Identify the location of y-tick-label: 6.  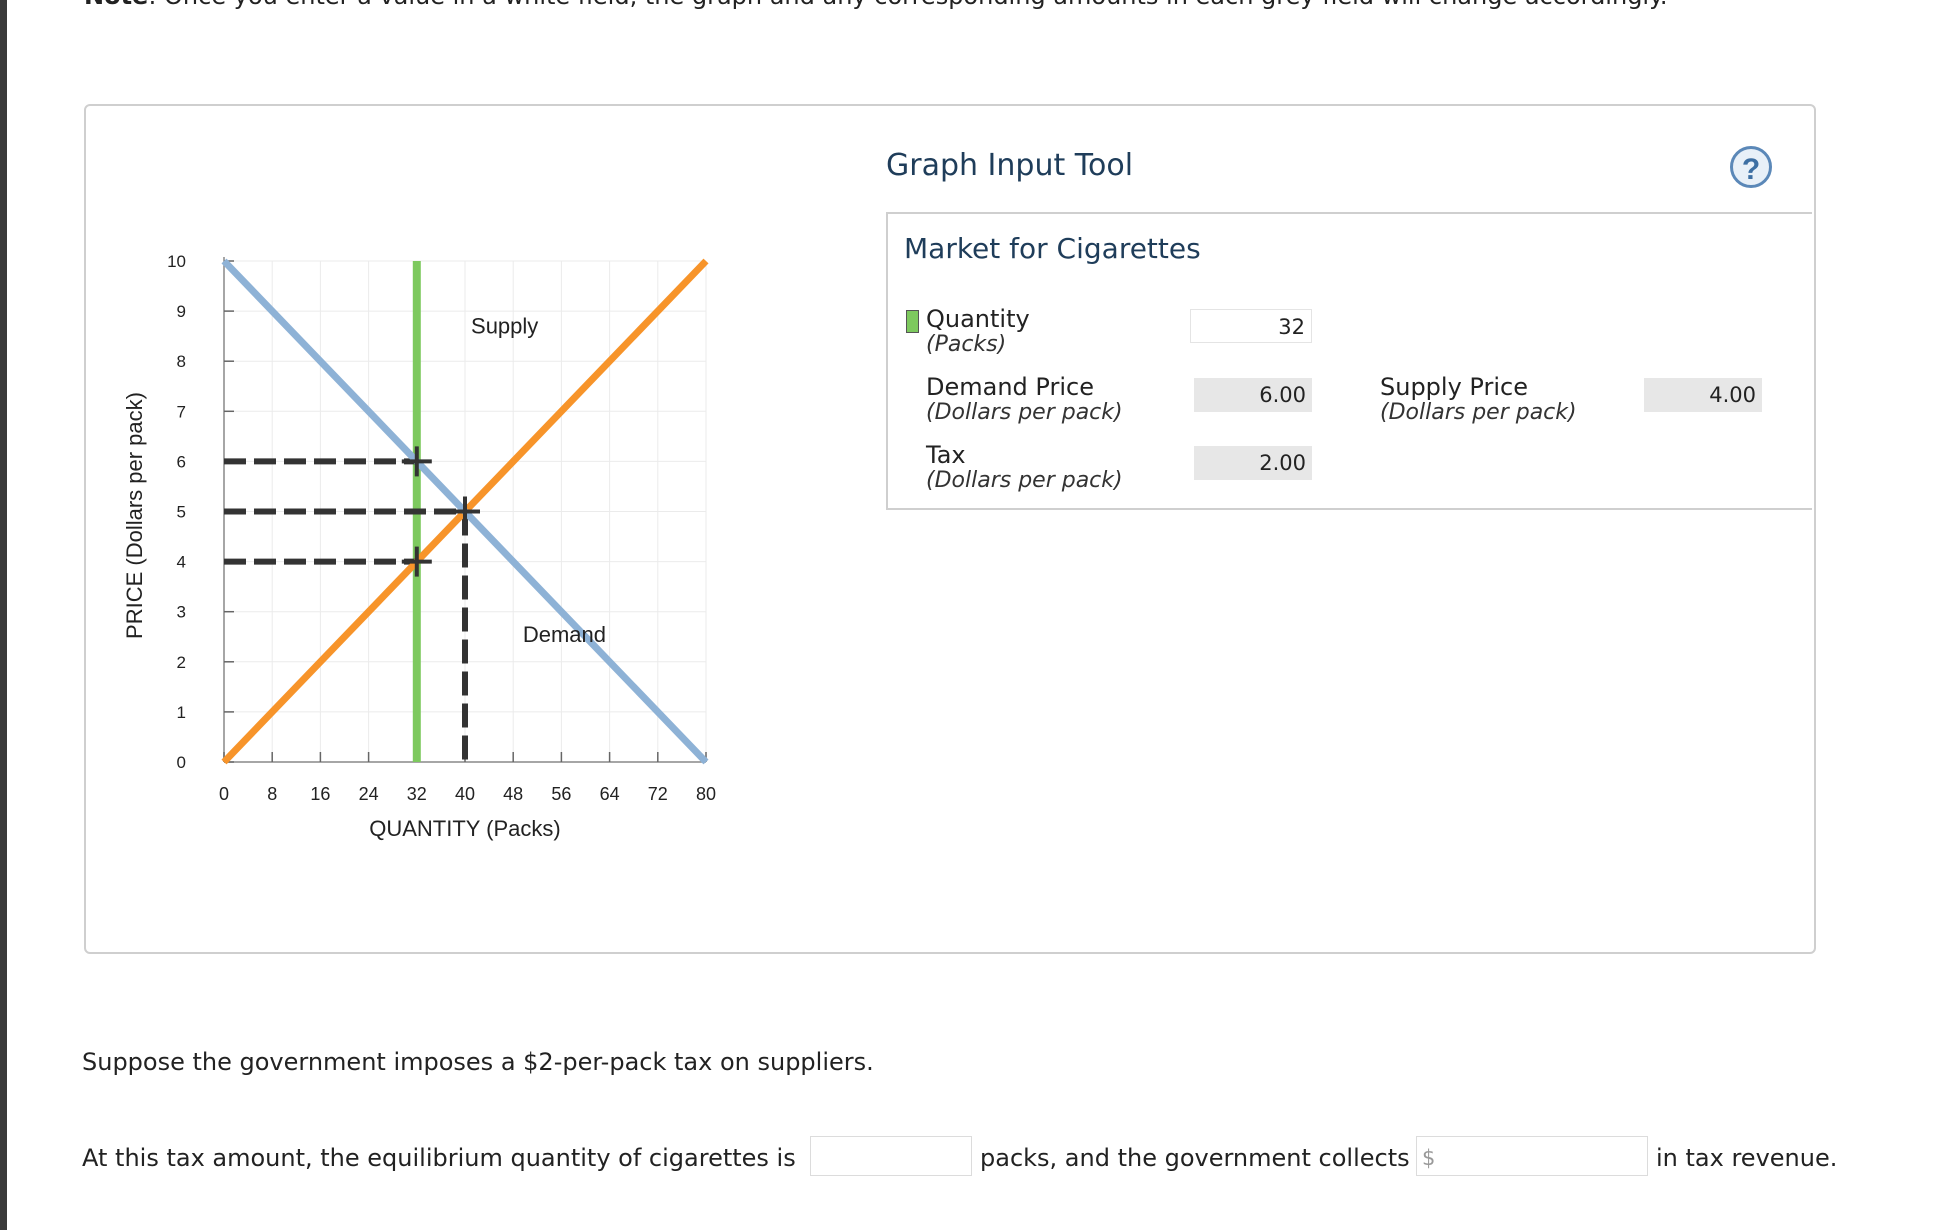
(181, 461).